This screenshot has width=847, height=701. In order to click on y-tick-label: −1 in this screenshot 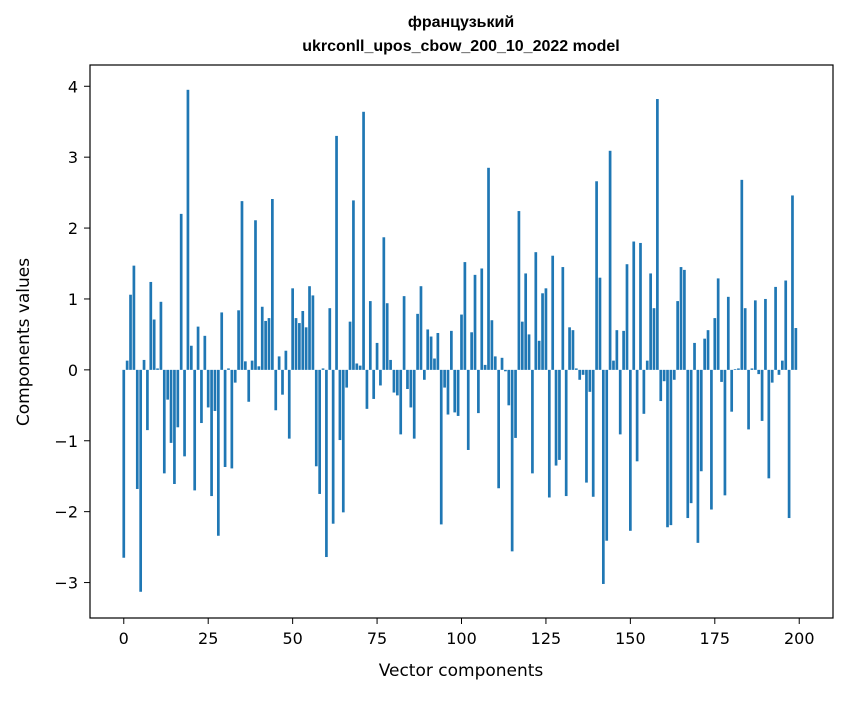, I will do `click(66, 441)`.